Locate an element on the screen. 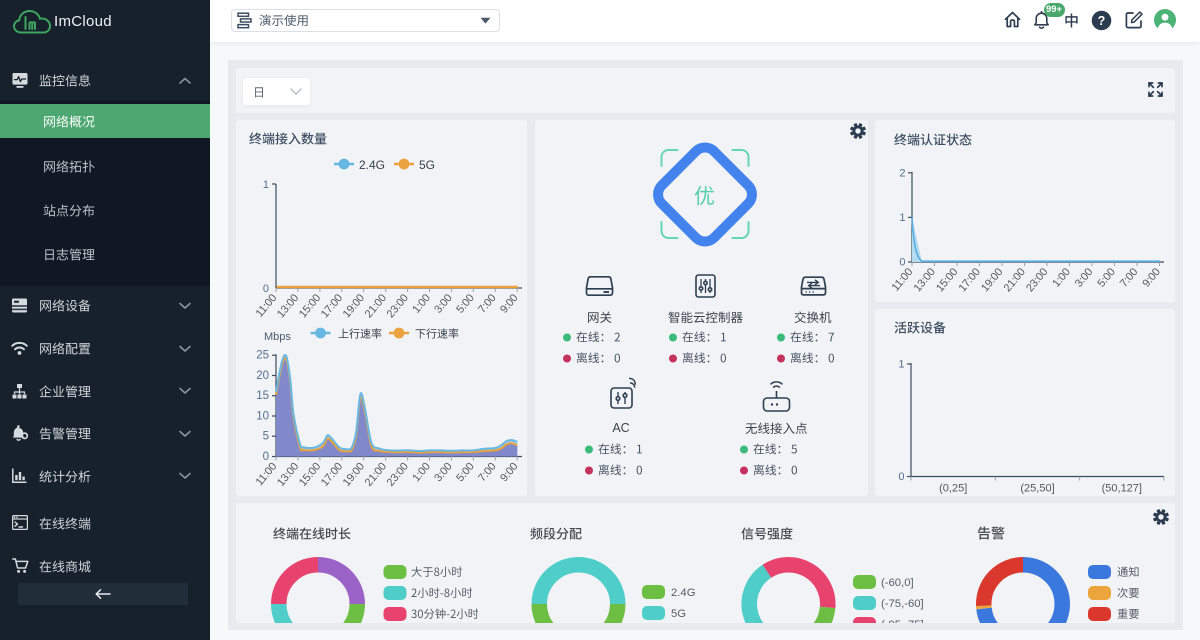  svg-text: (25,50] is located at coordinates (1037, 489).